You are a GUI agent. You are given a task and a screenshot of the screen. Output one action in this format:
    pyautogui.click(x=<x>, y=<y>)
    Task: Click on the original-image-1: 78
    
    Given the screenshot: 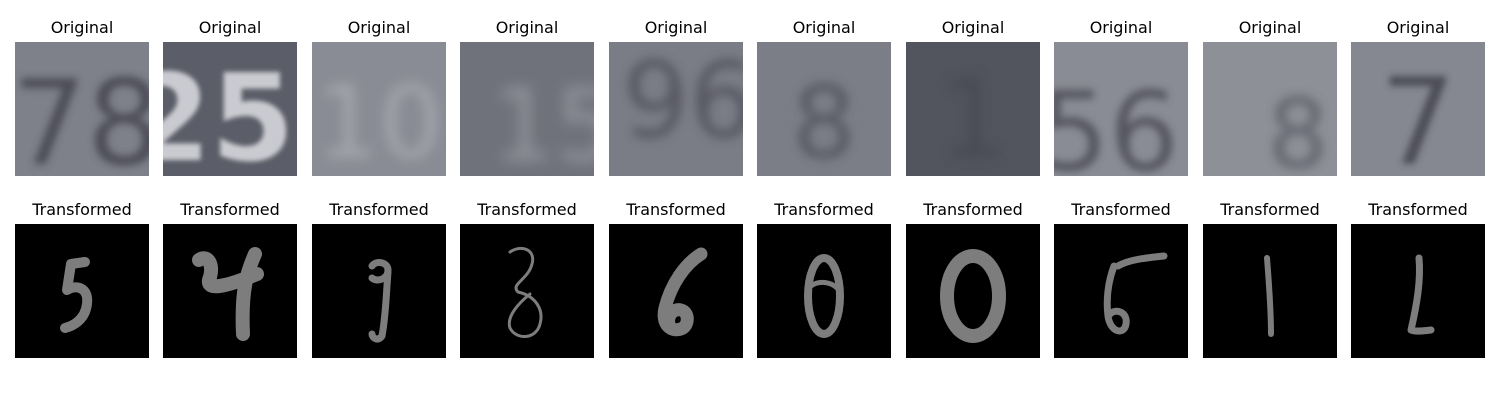 What is the action you would take?
    pyautogui.click(x=82, y=109)
    